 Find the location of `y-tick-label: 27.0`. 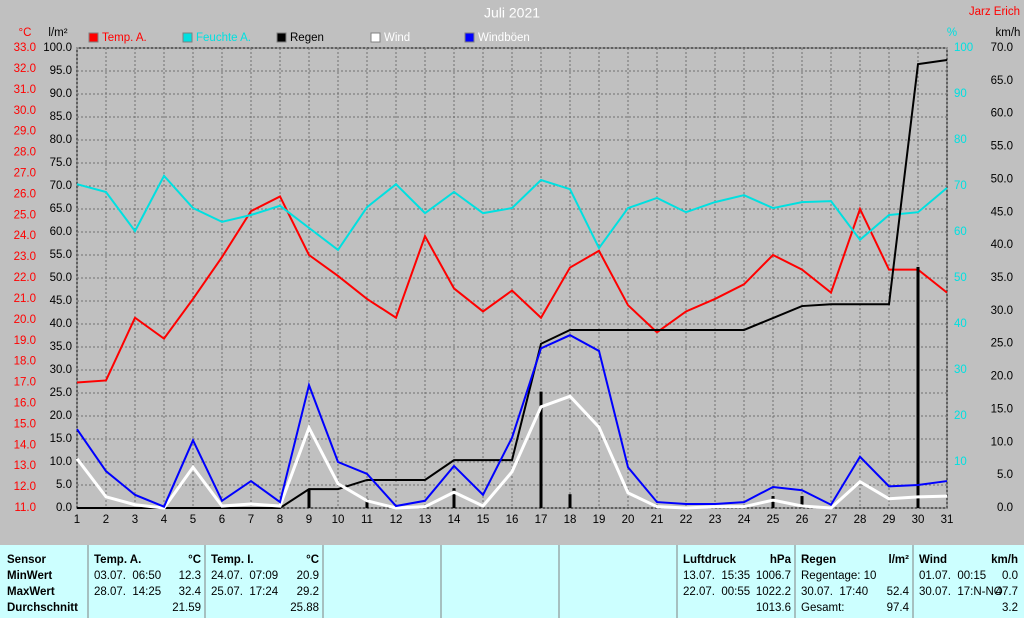

y-tick-label: 27.0 is located at coordinates (25, 173).